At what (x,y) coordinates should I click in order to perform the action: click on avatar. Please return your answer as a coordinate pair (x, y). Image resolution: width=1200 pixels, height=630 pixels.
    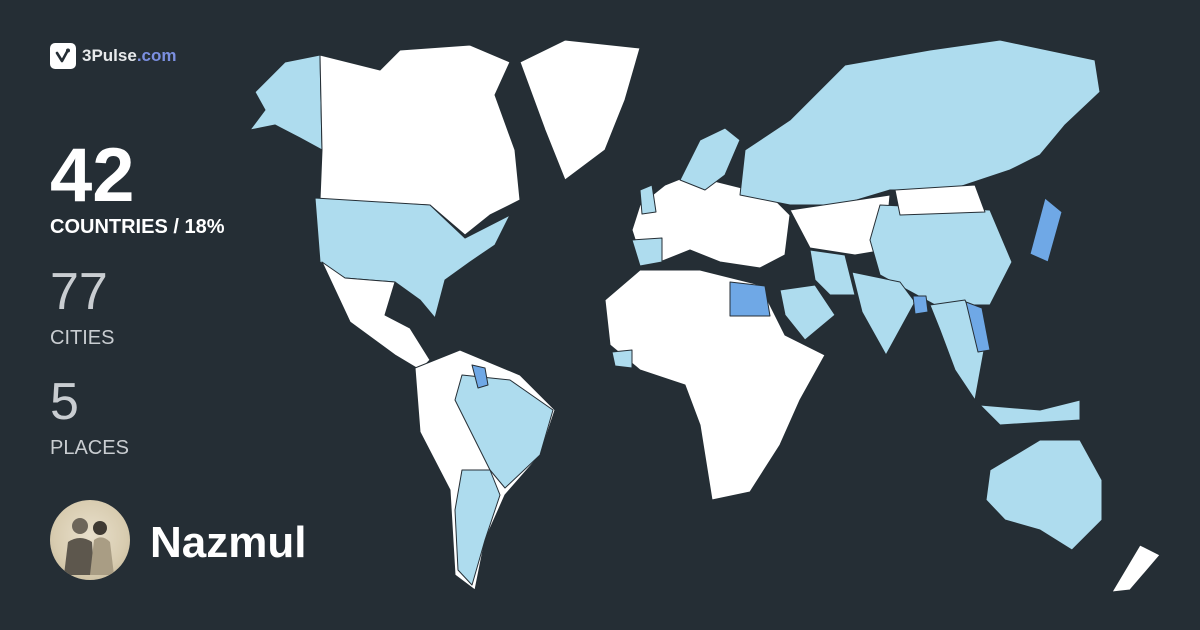
    Looking at the image, I should click on (90, 540).